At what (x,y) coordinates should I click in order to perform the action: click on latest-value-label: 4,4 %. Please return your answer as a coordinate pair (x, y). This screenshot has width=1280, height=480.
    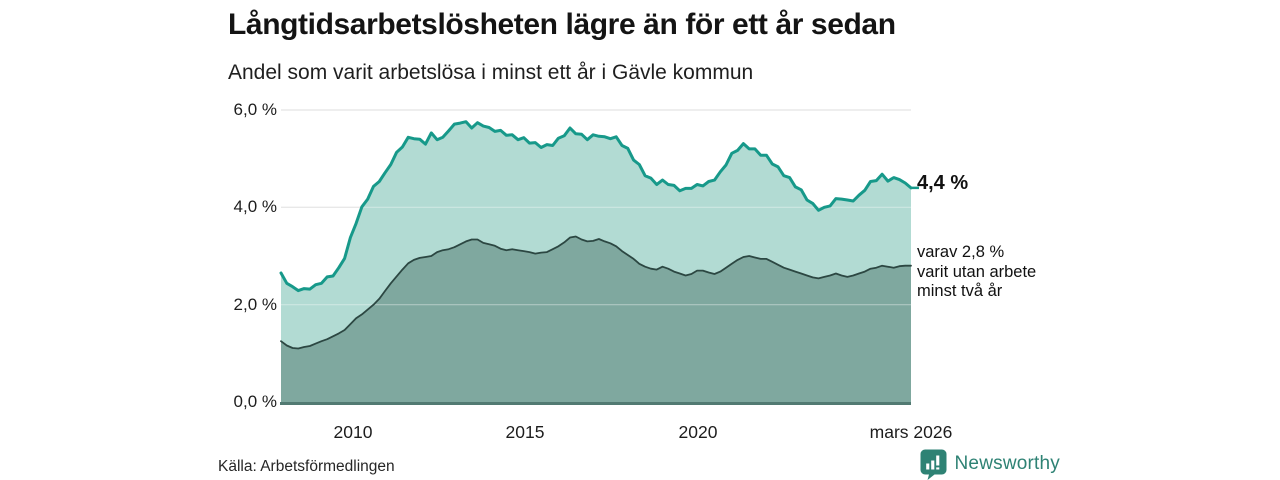
    Looking at the image, I should click on (943, 183).